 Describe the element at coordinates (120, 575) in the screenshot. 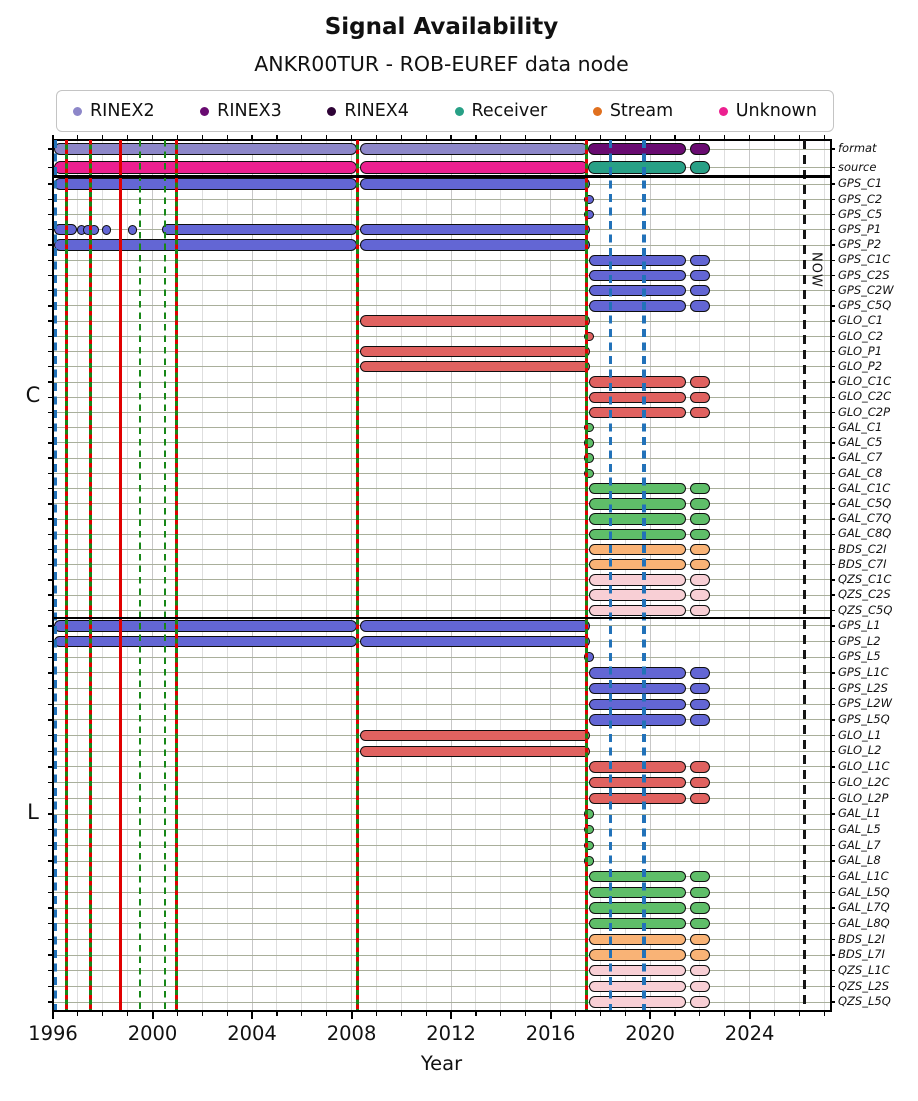

I see `event-line-receiver-change` at that location.